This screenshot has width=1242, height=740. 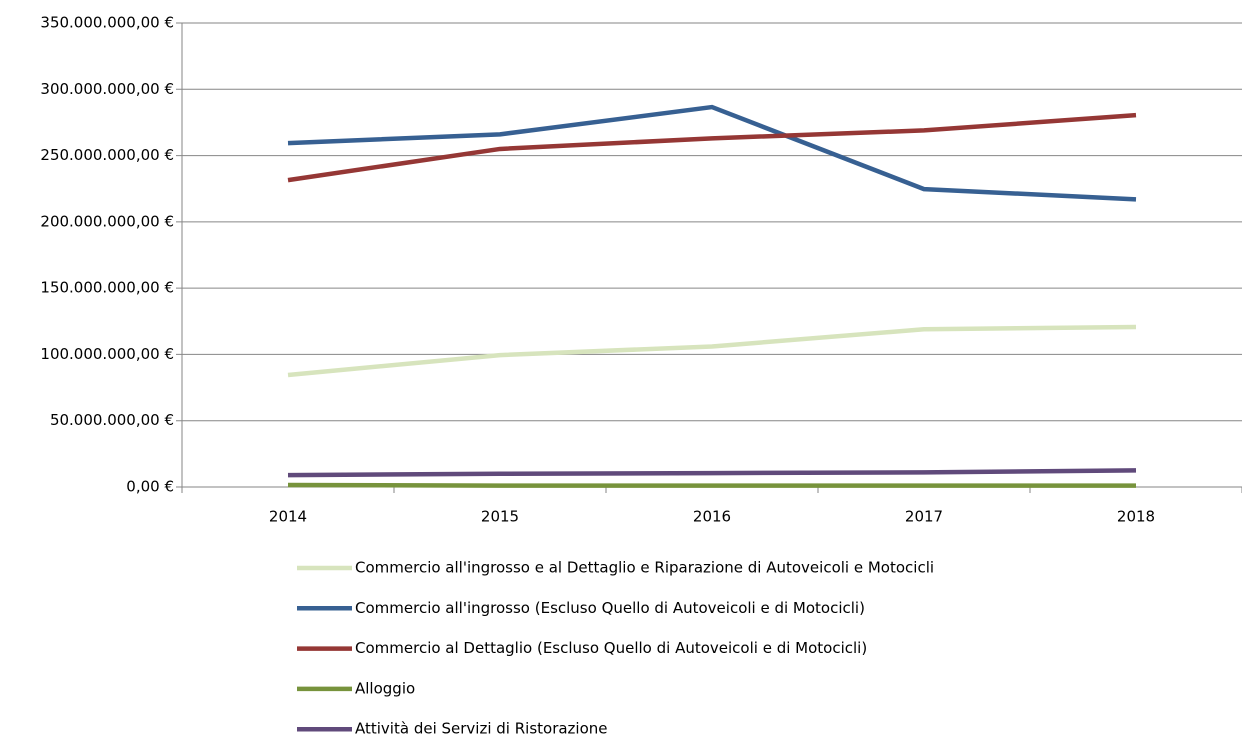 I want to click on x-tick-label: 2015, so click(x=500, y=517).